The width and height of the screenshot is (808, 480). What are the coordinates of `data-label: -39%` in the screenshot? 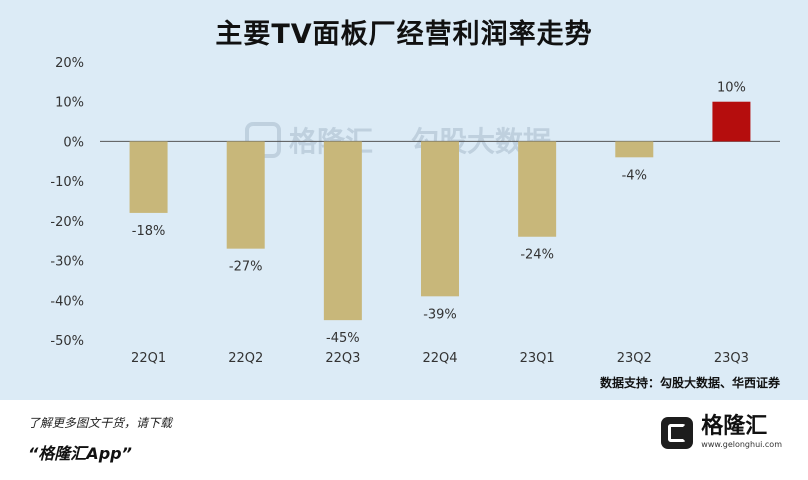 It's located at (440, 314).